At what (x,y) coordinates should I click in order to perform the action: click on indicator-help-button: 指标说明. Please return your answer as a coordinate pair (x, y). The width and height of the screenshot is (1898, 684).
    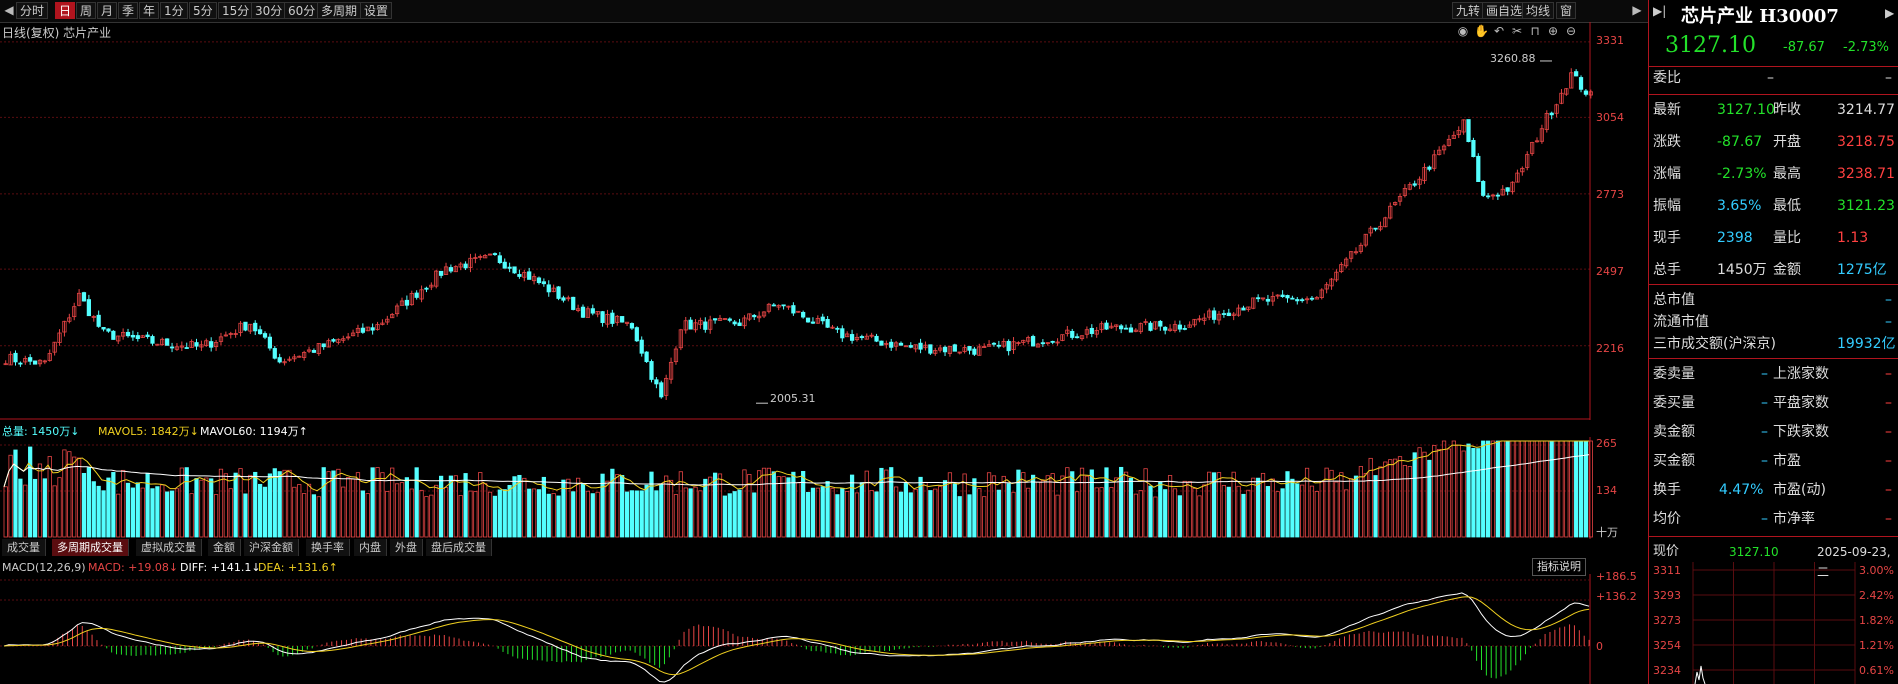
    Looking at the image, I should click on (1559, 567).